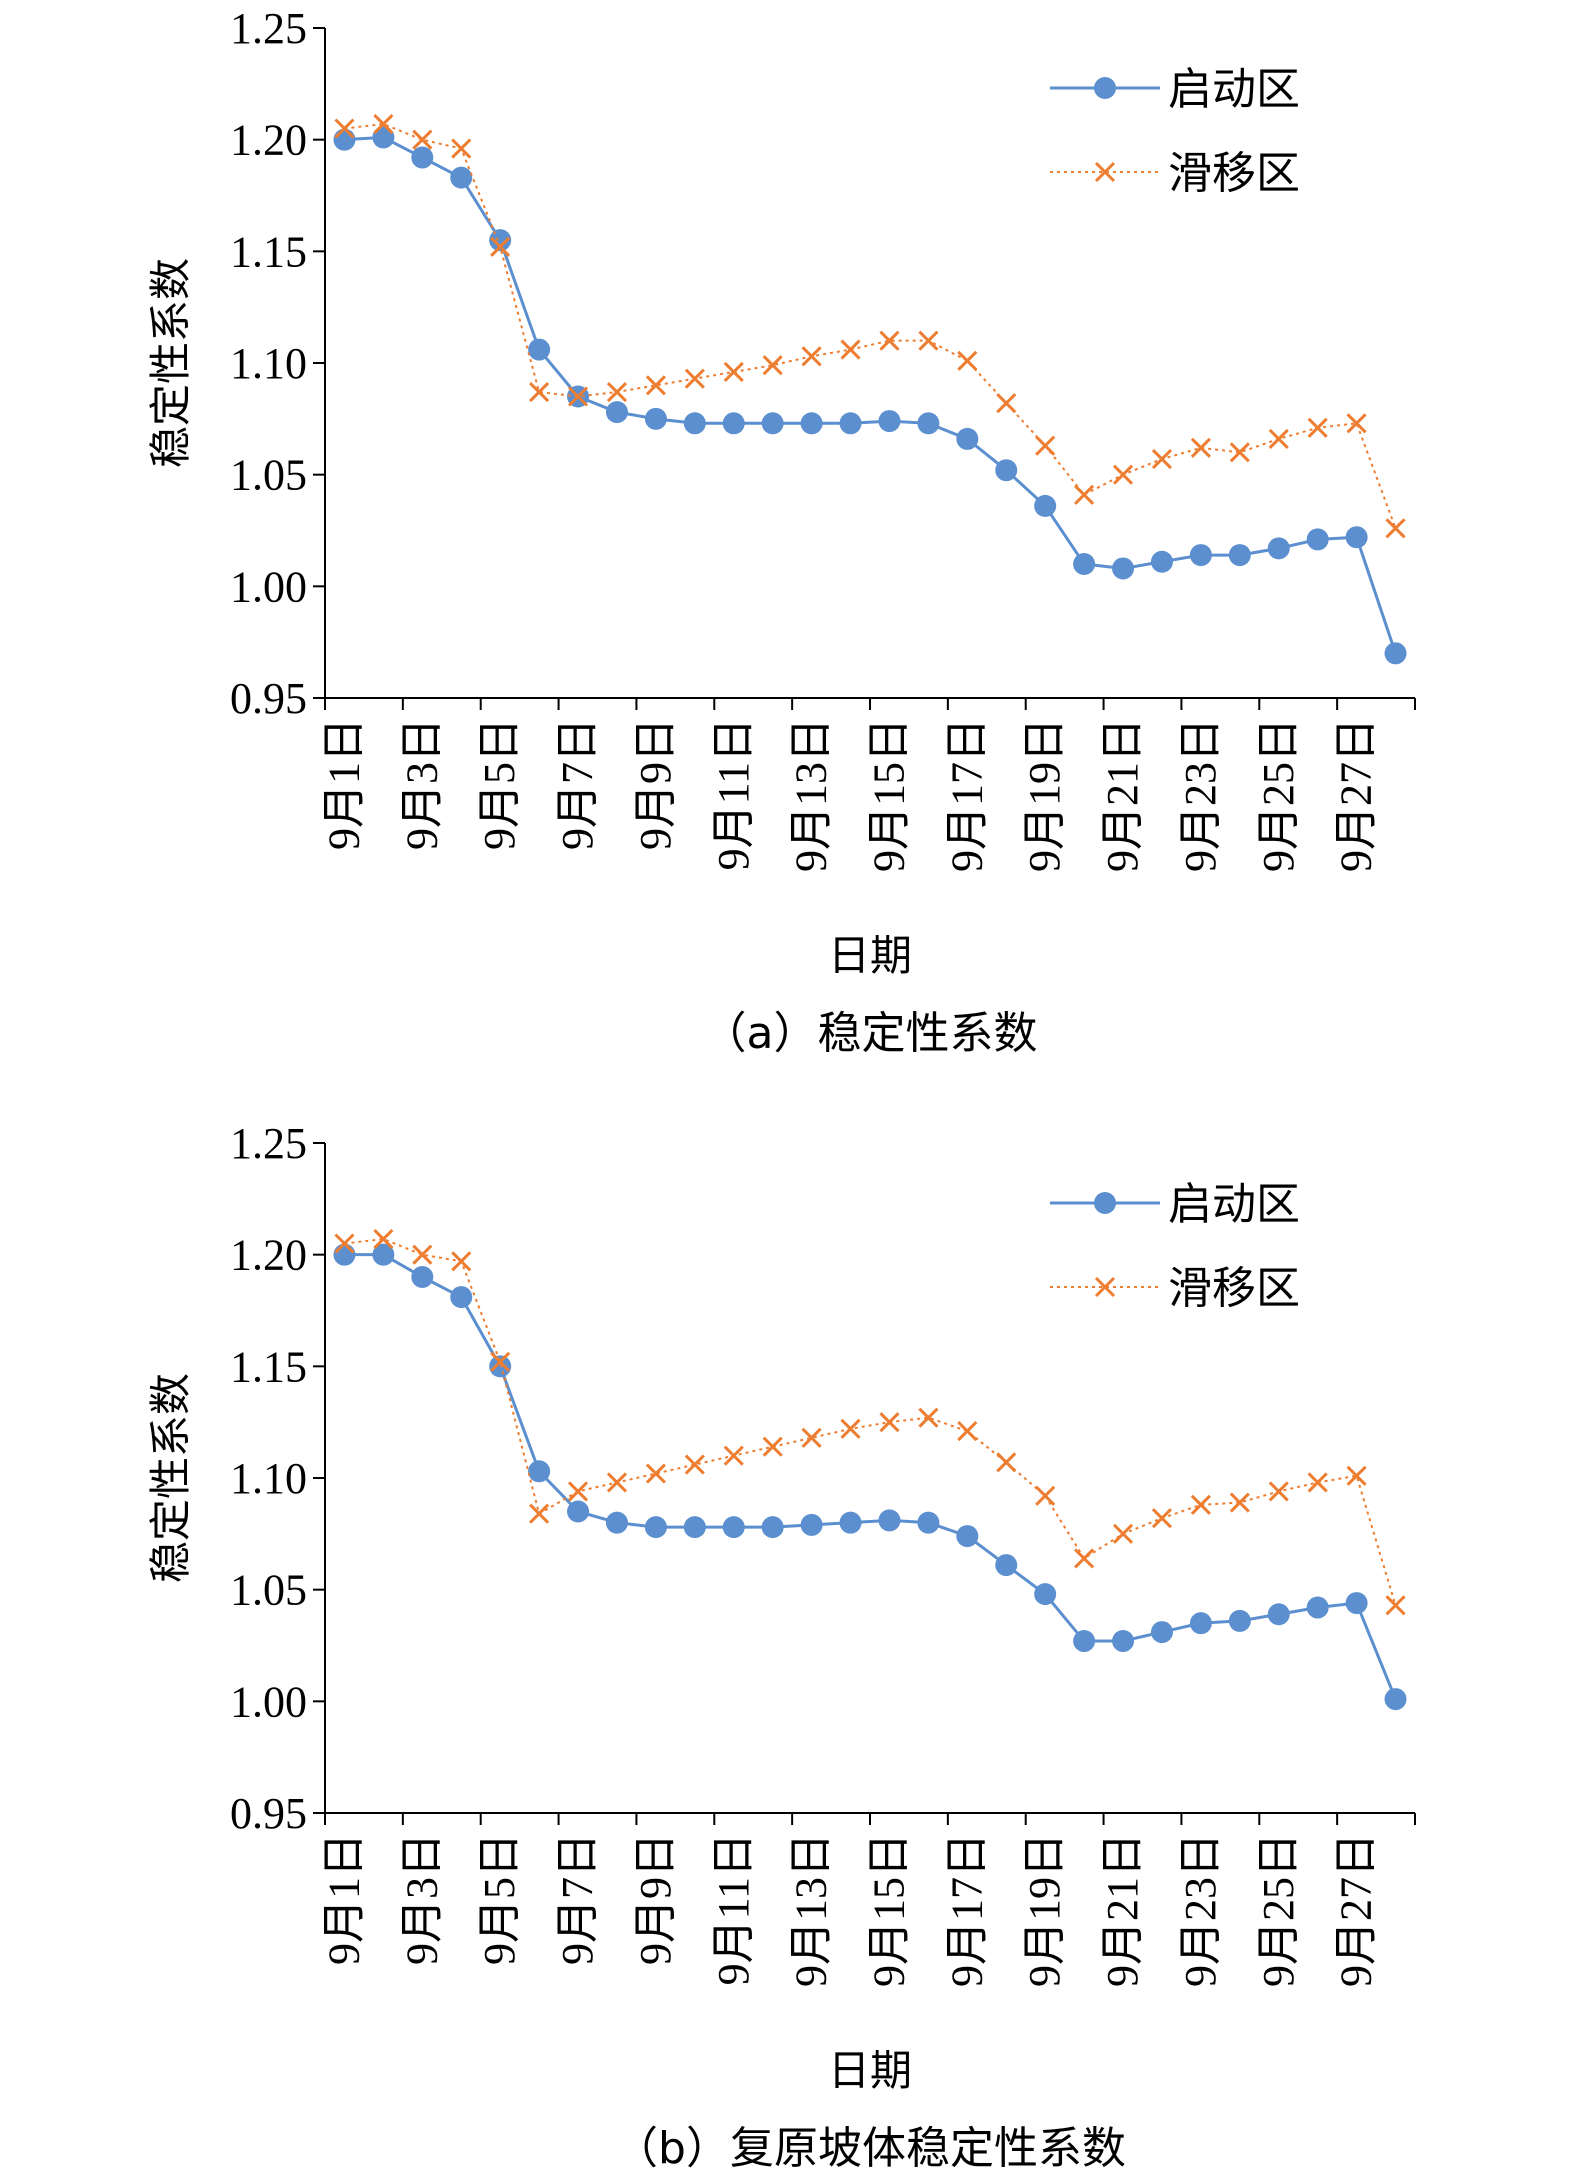  I want to click on series-line-starting, so click(870, 1476).